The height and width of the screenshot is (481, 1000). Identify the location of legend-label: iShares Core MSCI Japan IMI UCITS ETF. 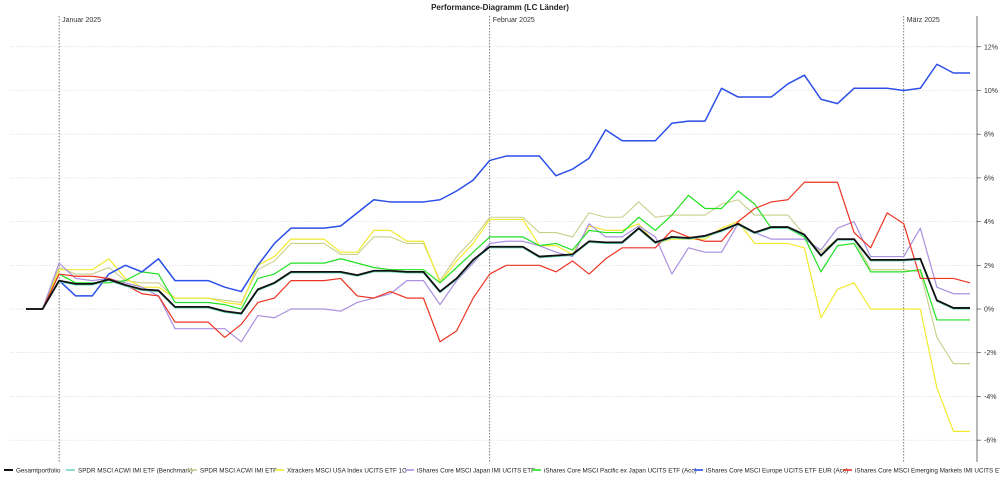
(476, 470).